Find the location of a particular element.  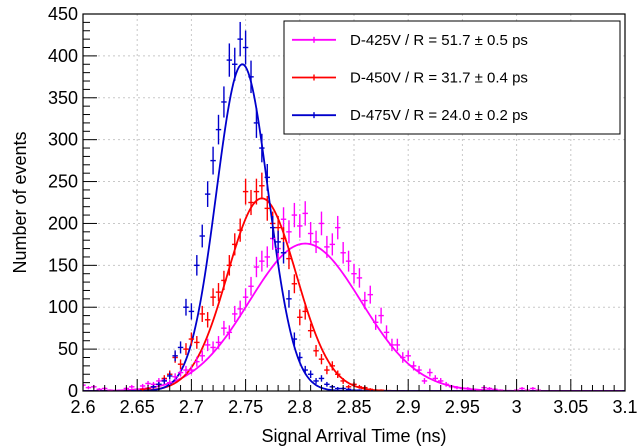

legend-item: D-475V / R = 24.0 ± 0.2 ps is located at coordinates (410, 115).